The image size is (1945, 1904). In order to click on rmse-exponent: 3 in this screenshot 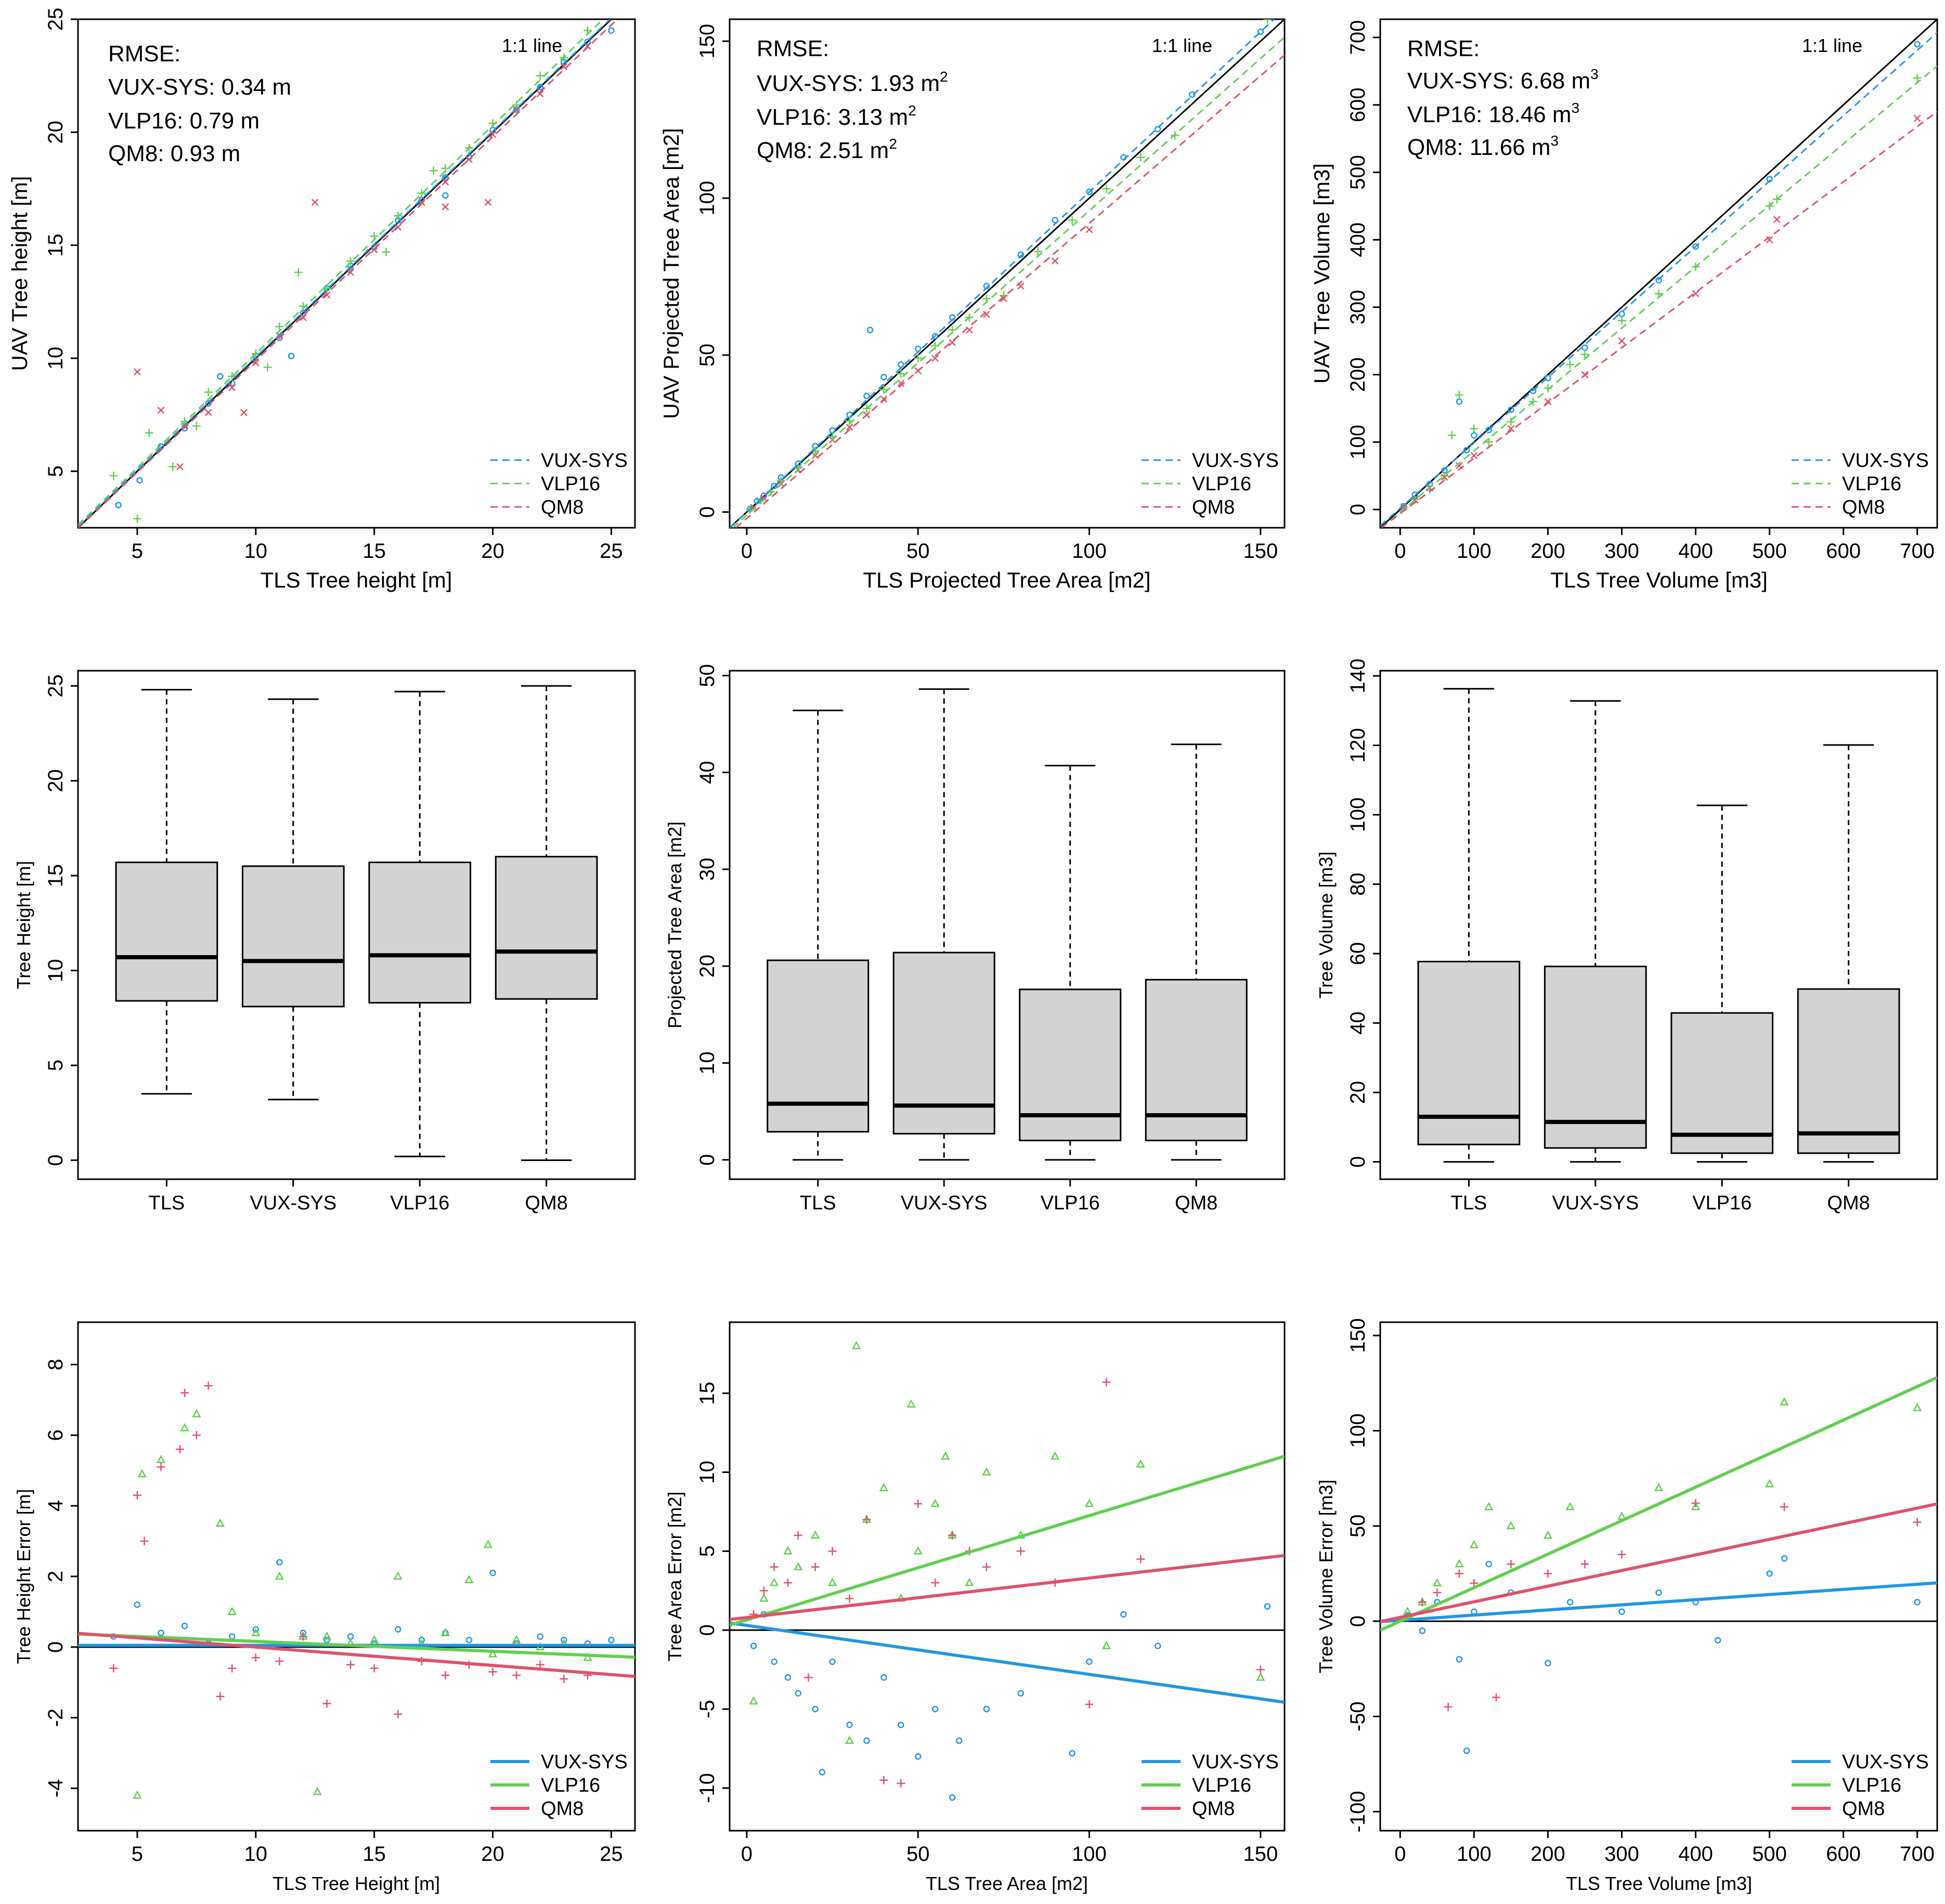, I will do `click(1594, 74)`.